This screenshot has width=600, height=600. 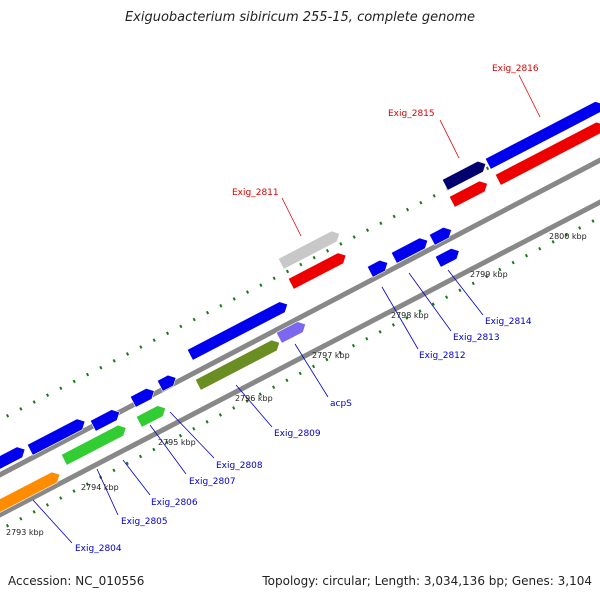 What do you see at coordinates (489, 274) in the screenshot?
I see `scale-label-2799: 2799 kbp` at bounding box center [489, 274].